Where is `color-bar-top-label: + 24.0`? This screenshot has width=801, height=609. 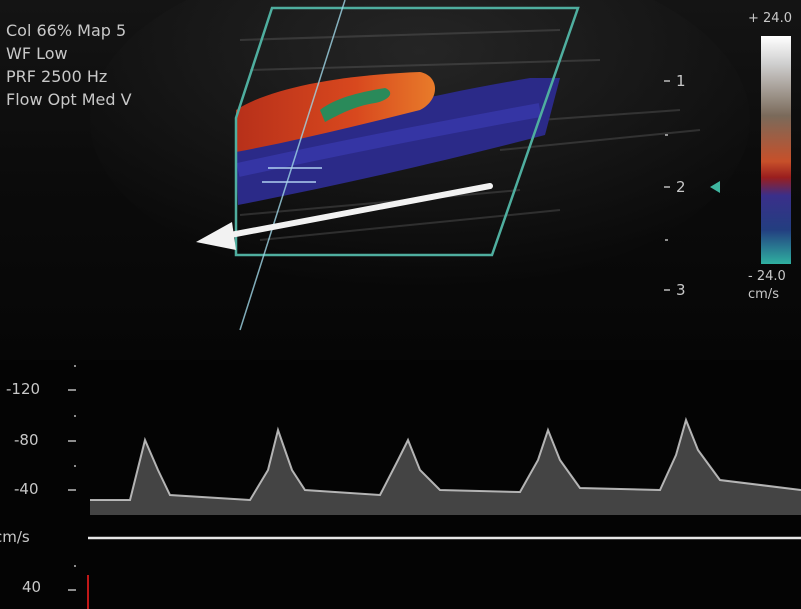
color-bar-top-label: + 24.0 is located at coordinates (770, 18).